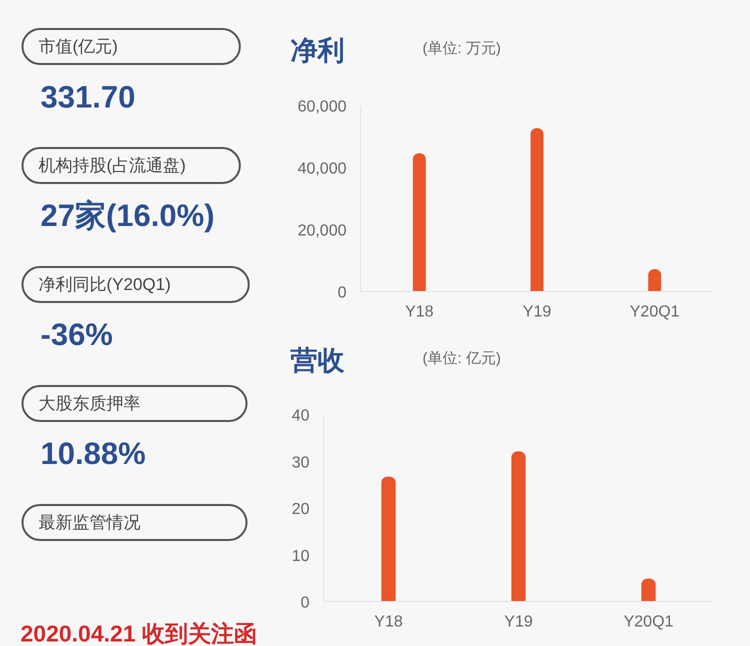 This screenshot has height=646, width=750. I want to click on chart-subtitle: (单位: 亿元), so click(461, 358).